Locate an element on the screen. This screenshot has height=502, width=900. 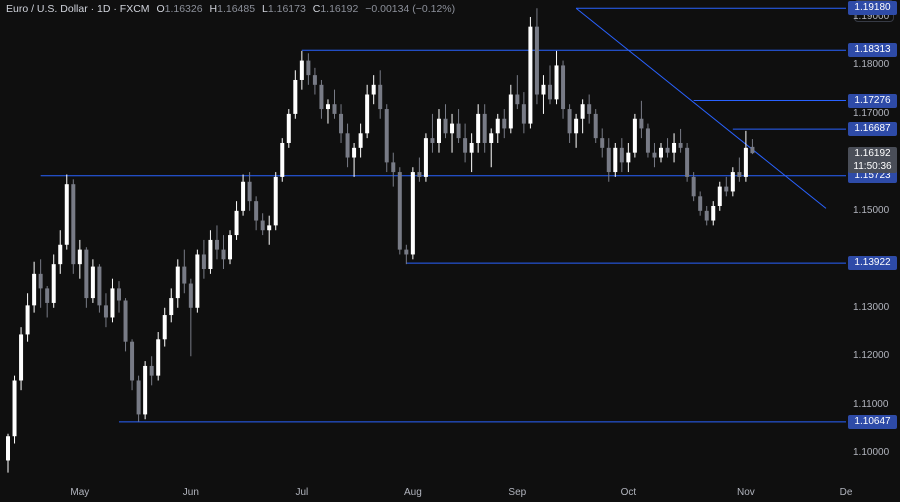
open-key: O is located at coordinates (160, 9).